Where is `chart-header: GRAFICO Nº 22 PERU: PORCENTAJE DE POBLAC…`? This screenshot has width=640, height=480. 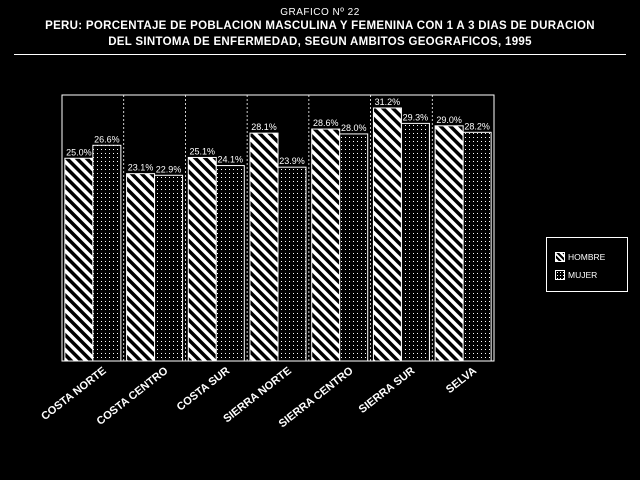
chart-header: GRAFICO Nº 22 PERU: PORCENTAJE DE POBLAC… is located at coordinates (320, 25).